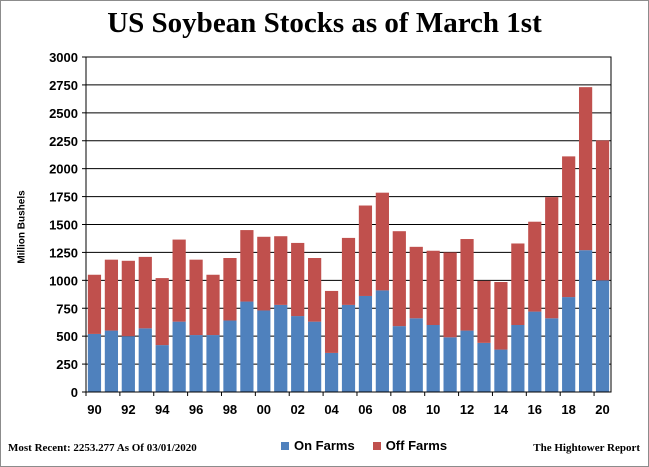 Image resolution: width=649 pixels, height=467 pixels. I want to click on legend: On Farms Off Farms, so click(364, 445).